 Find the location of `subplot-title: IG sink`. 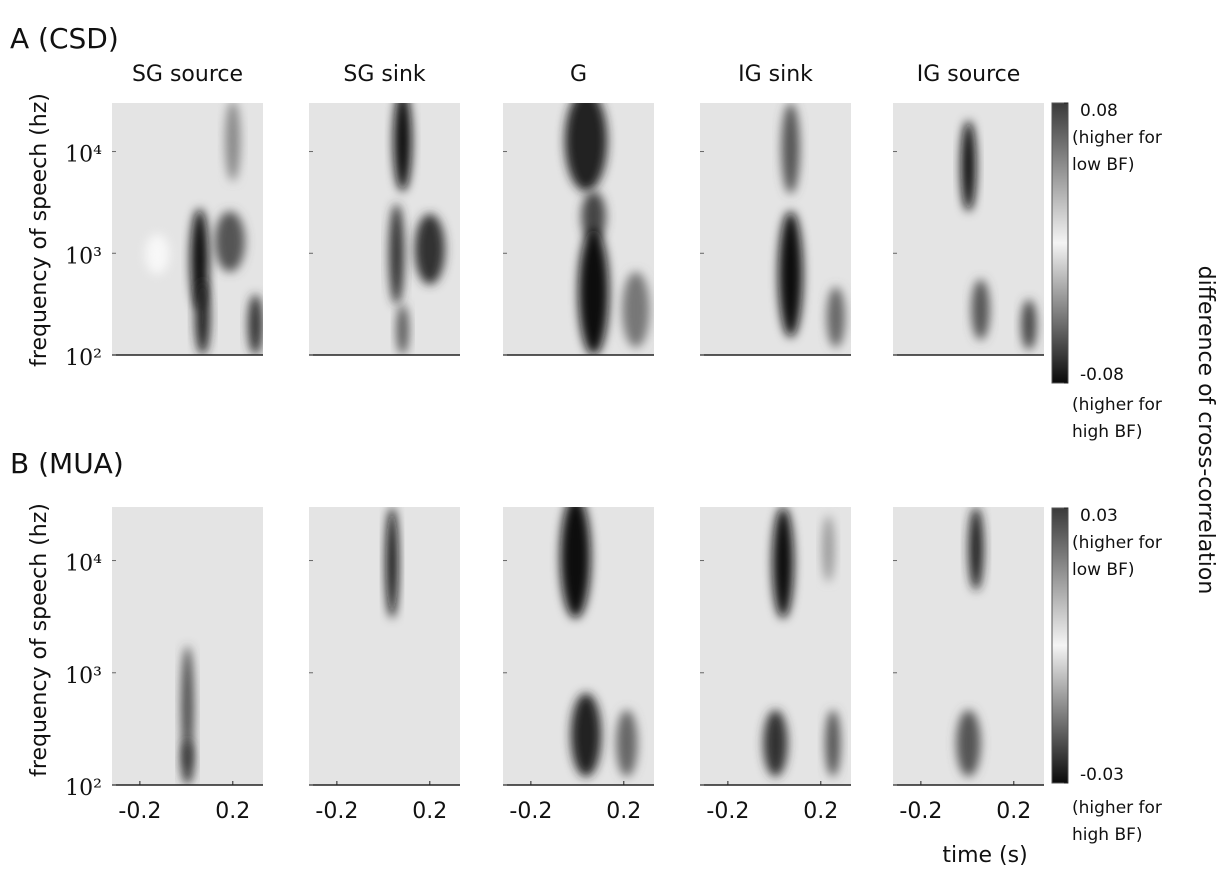

subplot-title: IG sink is located at coordinates (775, 74).